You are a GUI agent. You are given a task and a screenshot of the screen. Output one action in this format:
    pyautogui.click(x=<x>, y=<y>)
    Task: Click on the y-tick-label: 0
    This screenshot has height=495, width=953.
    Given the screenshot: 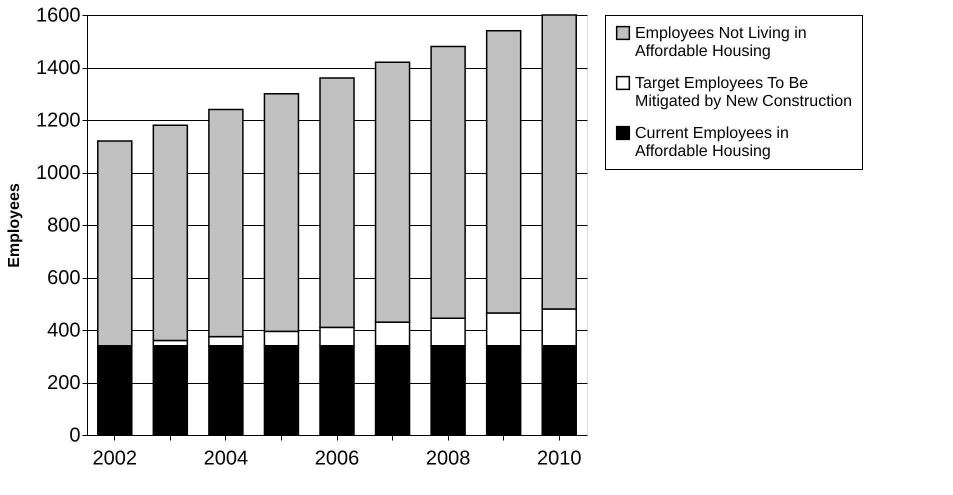 What is the action you would take?
    pyautogui.click(x=74, y=435)
    